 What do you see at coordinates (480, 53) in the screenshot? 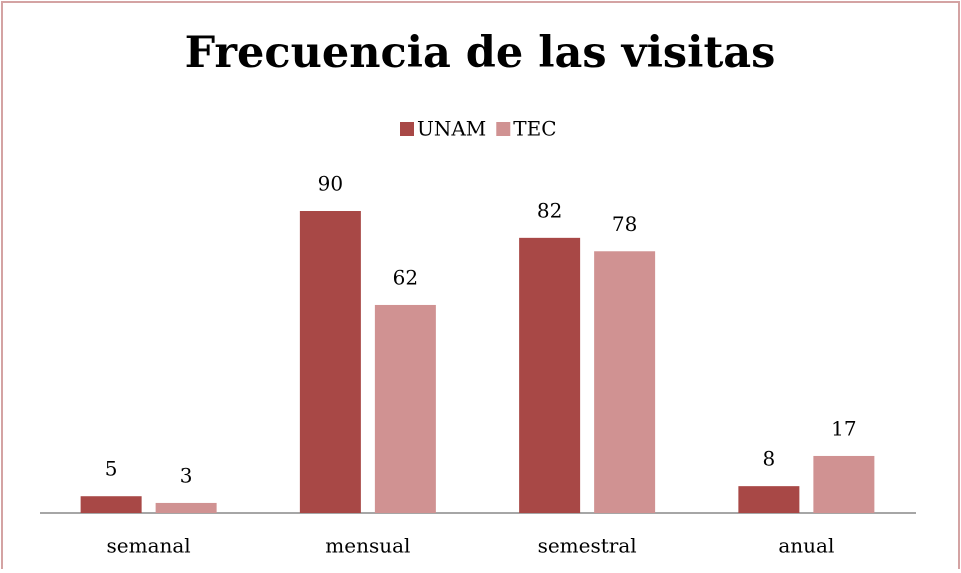
I see `chart-title: Frecuencia de las visitas` at bounding box center [480, 53].